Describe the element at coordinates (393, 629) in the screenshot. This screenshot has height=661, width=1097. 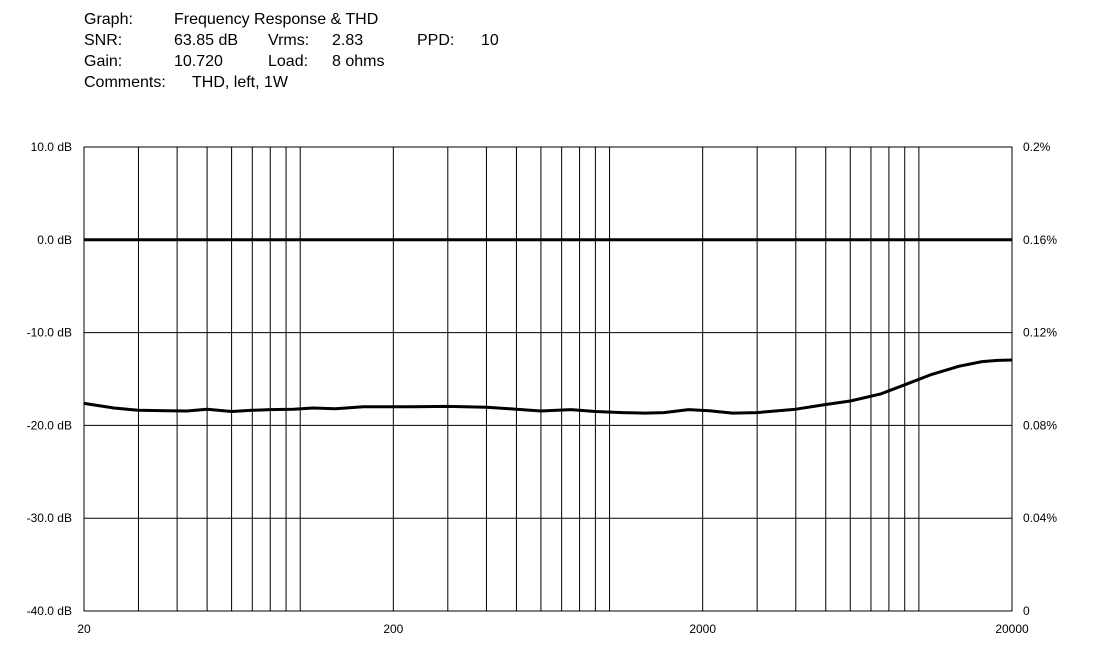
I see `x-tick-label: 200` at that location.